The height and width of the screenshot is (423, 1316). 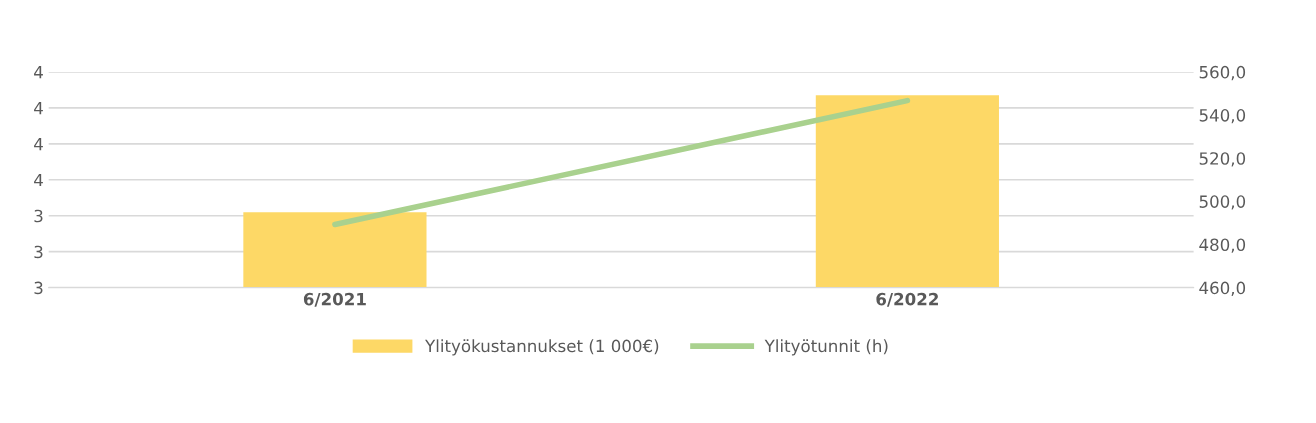 What do you see at coordinates (334, 299) in the screenshot?
I see `x-tick-label: 6/2021` at bounding box center [334, 299].